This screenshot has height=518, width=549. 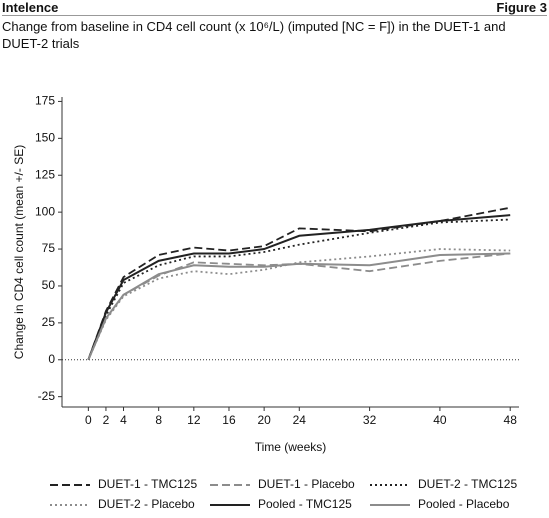 What do you see at coordinates (305, 504) in the screenshot?
I see `legend-label: Pooled - TMC125` at bounding box center [305, 504].